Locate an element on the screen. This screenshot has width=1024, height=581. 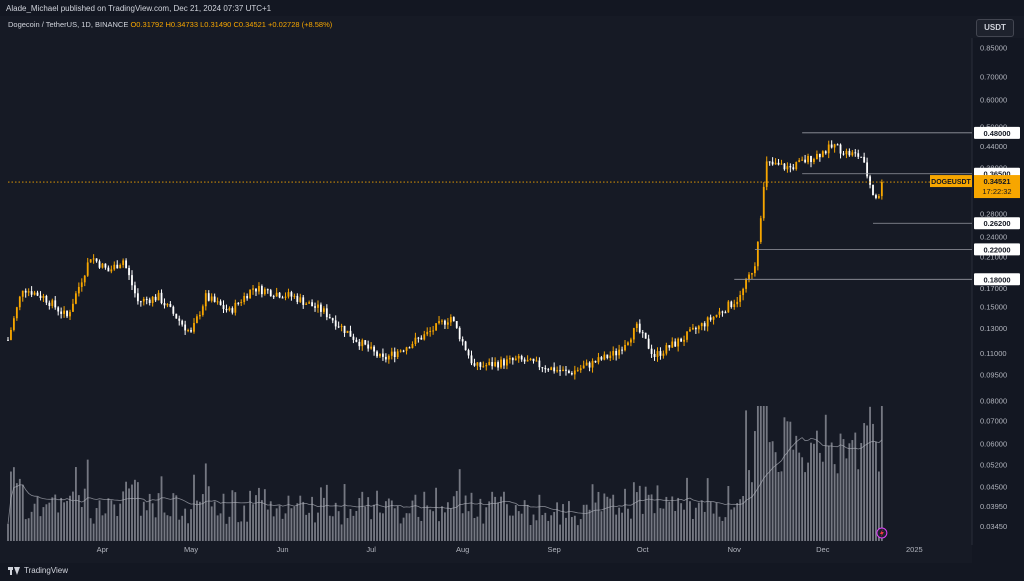
y-tick-label: 0.06000 is located at coordinates (993, 443).